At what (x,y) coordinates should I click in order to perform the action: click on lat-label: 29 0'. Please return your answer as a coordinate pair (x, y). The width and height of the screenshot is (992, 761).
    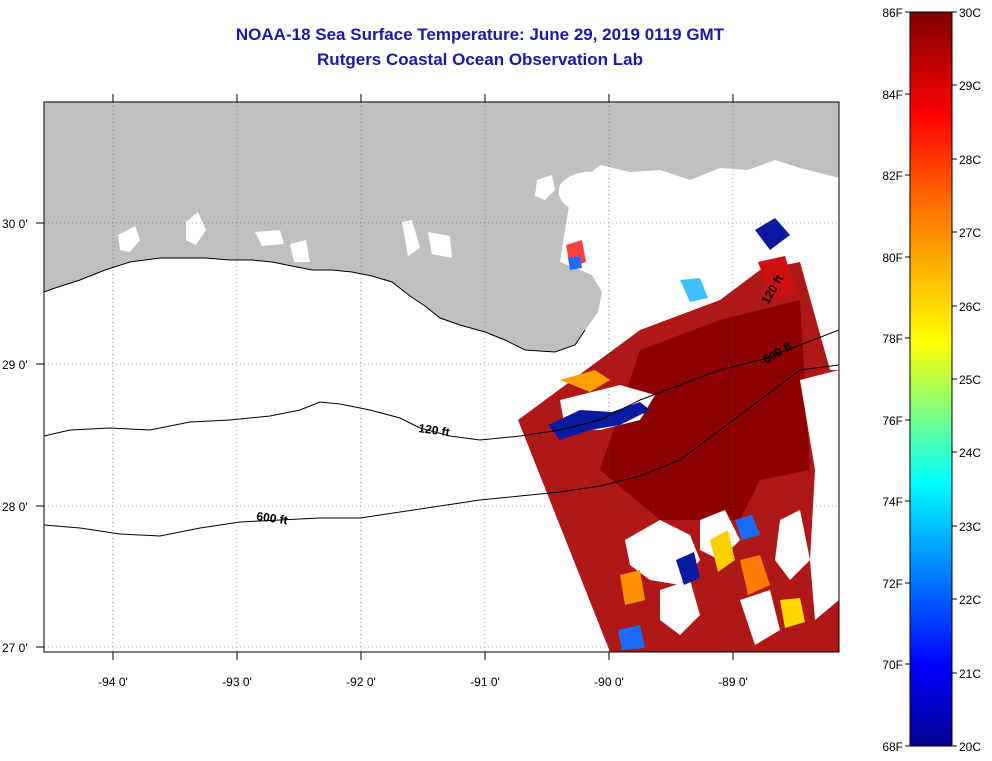
    Looking at the image, I should click on (15, 365).